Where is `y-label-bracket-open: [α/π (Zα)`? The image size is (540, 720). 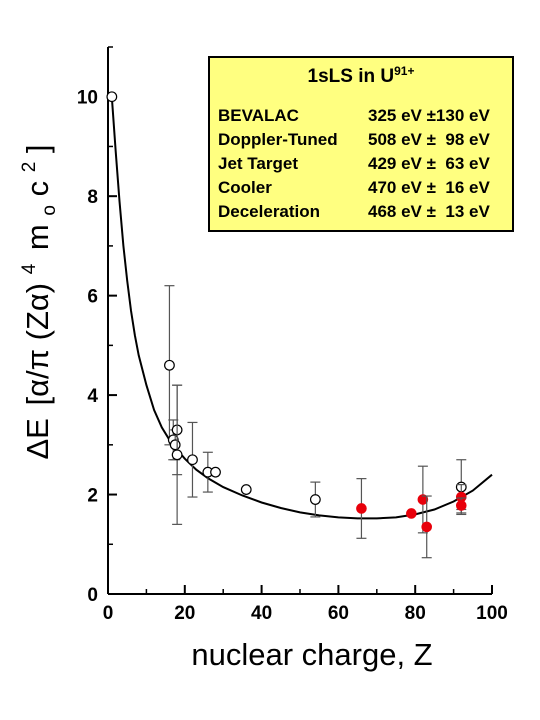 y-label-bracket-open: [α/π (Zα) is located at coordinates (37, 344).